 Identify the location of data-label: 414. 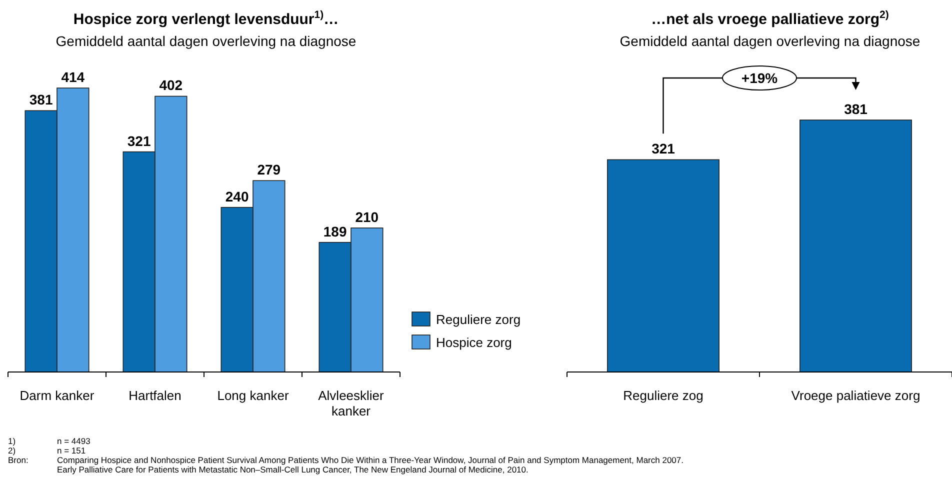
(73, 77).